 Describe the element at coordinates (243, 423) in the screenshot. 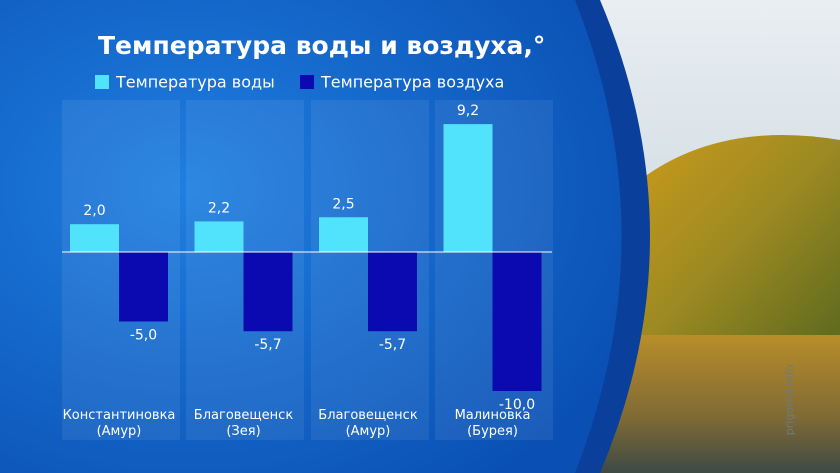

I see `category-label: Благовещенск (Зея)` at that location.